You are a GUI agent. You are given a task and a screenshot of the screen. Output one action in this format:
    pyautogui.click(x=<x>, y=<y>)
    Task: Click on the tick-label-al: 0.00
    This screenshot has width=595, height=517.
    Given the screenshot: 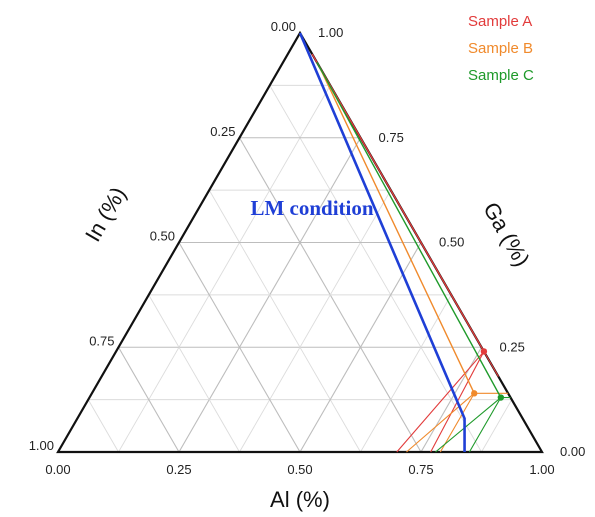 What is the action you would take?
    pyautogui.click(x=57, y=469)
    